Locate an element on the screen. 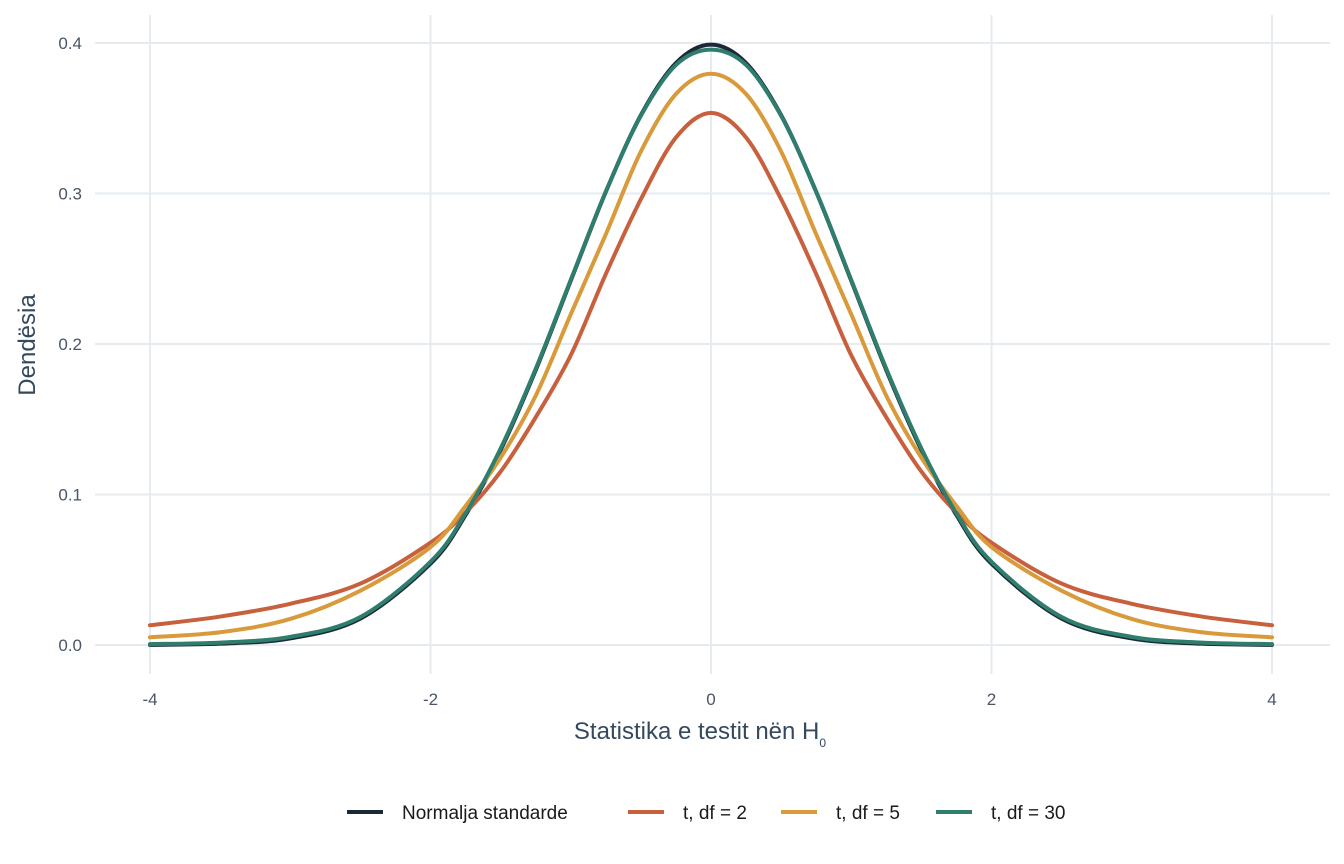 This screenshot has height=864, width=1344. y-tick-label: 0.3 is located at coordinates (70, 194).